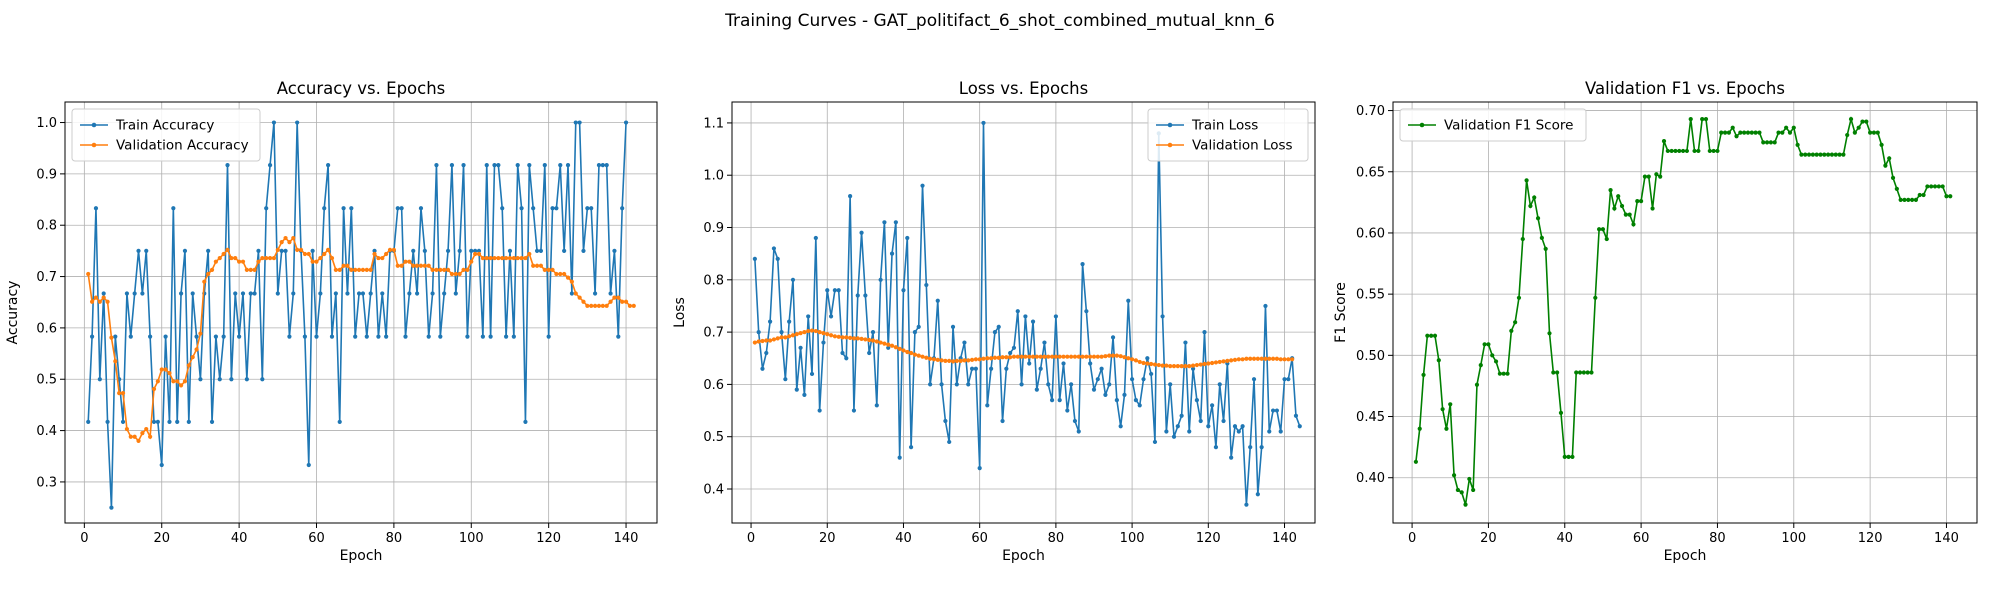  What do you see at coordinates (46, 328) in the screenshot?
I see `accuracy-ytick-label: 0.6` at bounding box center [46, 328].